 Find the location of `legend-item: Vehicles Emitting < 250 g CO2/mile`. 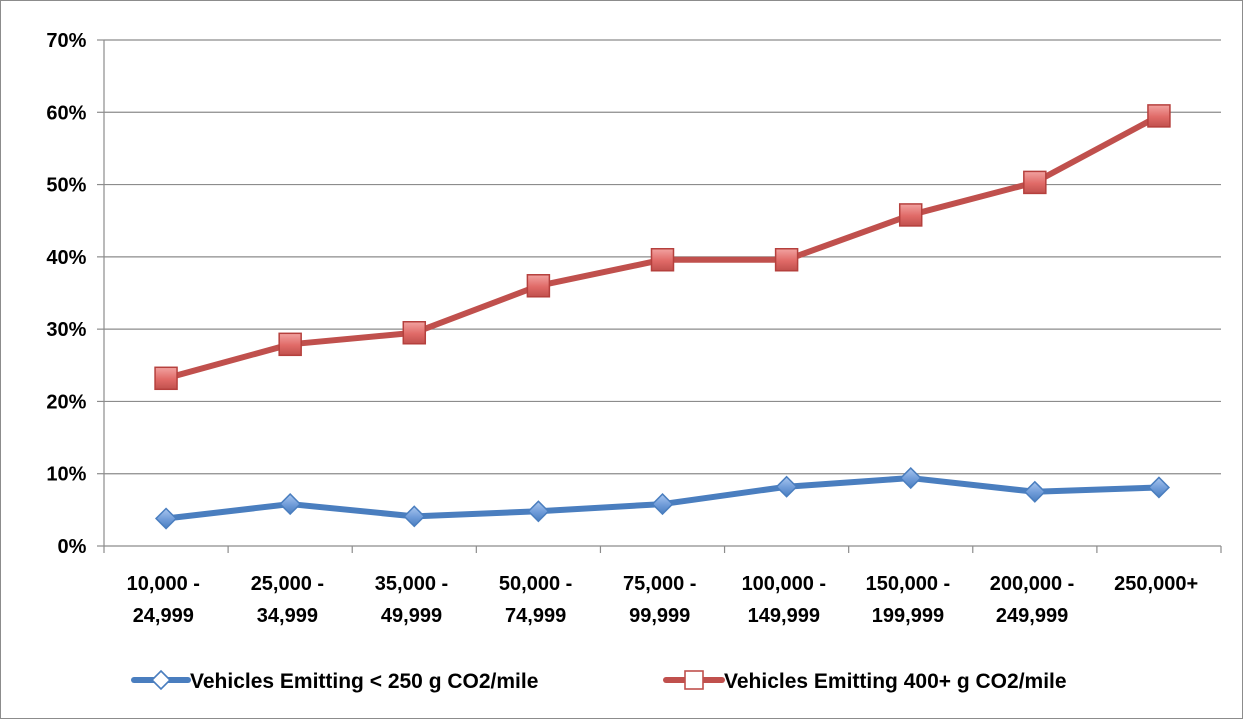

legend-item: Vehicles Emitting < 250 g CO2/mile is located at coordinates (337, 681).